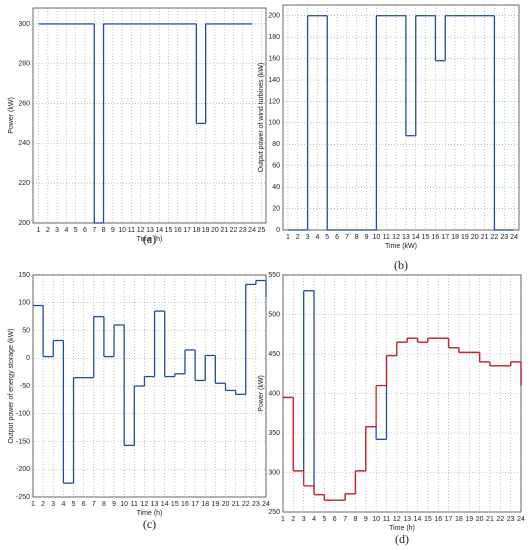 The image size is (531, 550). Describe the element at coordinates (276, 208) in the screenshot. I see `y-tick-label: 20` at that location.